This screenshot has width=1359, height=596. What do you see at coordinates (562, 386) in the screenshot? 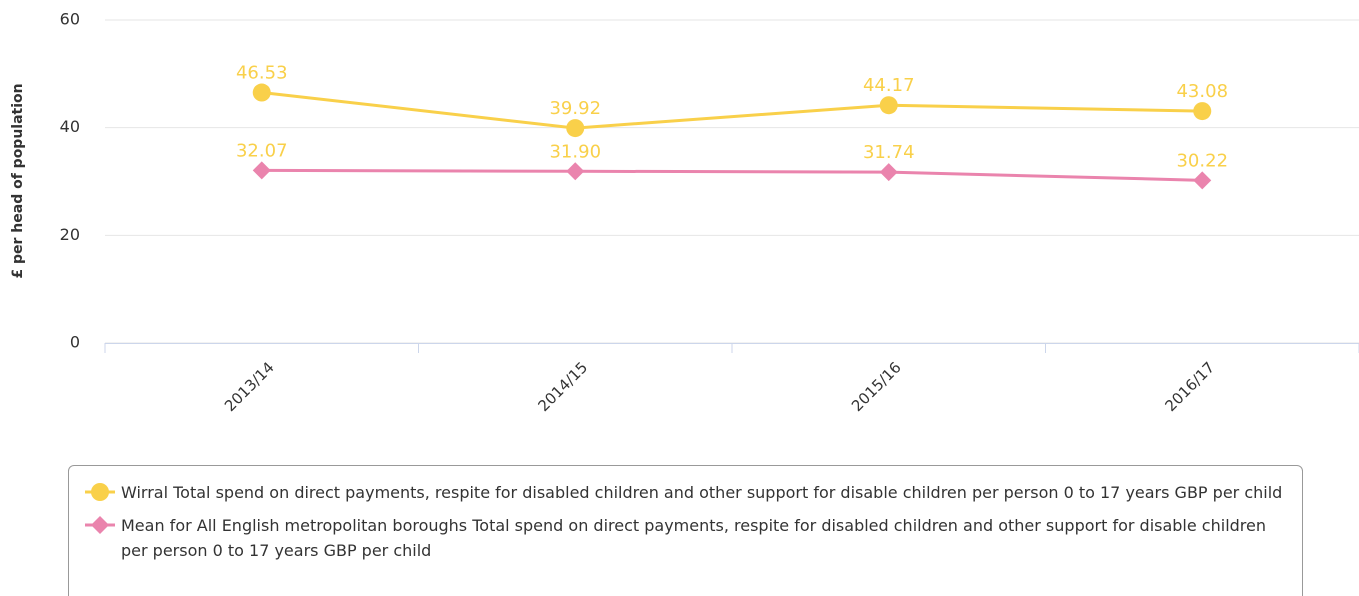
I see `x-tick-label: 2014/15` at bounding box center [562, 386].